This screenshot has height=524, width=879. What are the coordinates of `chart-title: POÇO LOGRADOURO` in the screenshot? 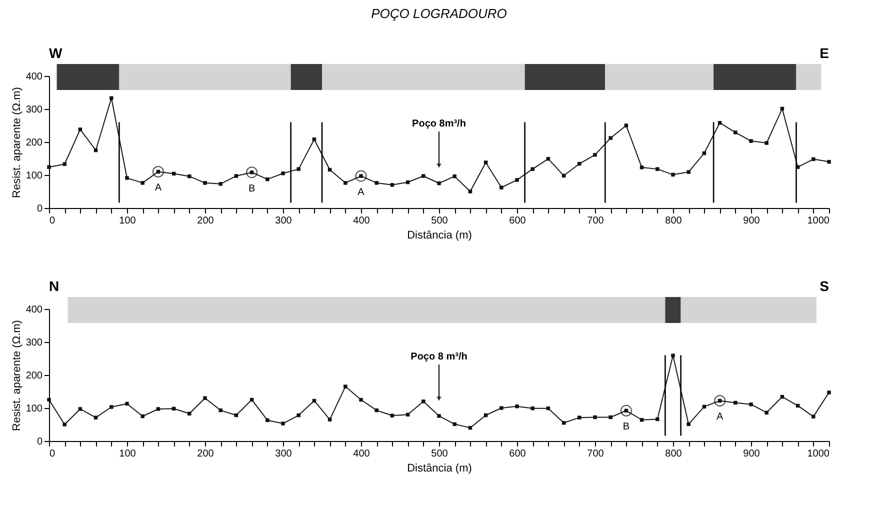 It's located at (439, 13).